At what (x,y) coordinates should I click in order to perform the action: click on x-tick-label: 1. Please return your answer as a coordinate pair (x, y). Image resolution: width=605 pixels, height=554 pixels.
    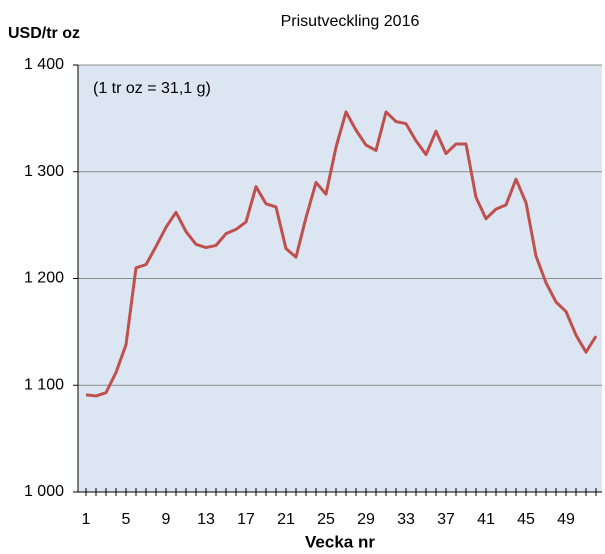
    Looking at the image, I should click on (86, 519).